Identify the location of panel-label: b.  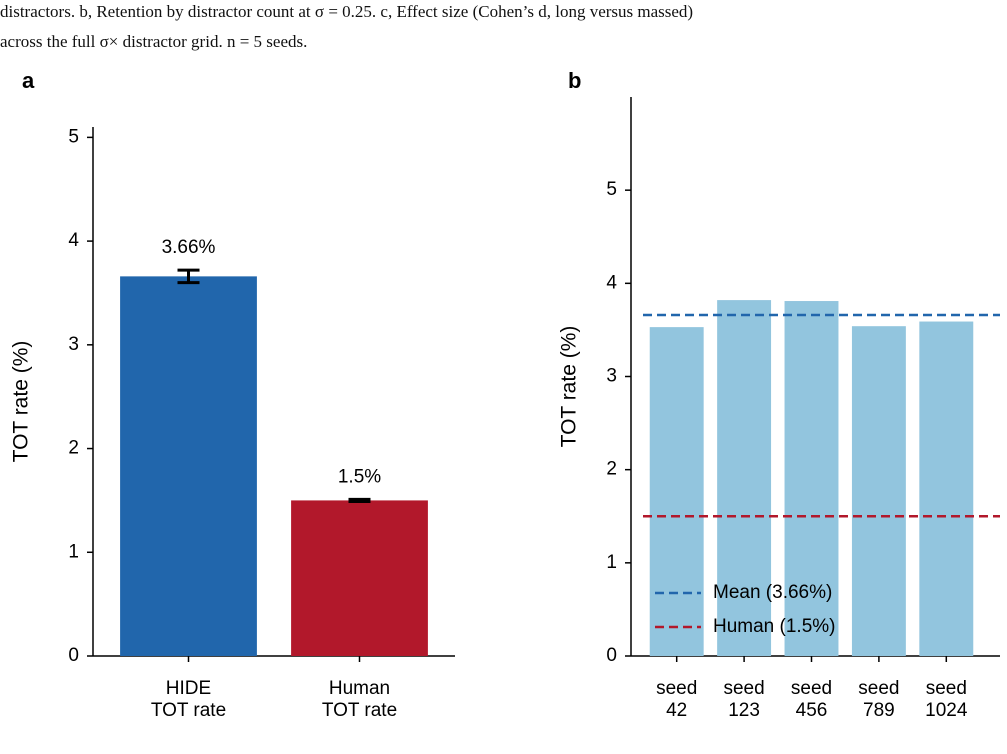
(574, 80).